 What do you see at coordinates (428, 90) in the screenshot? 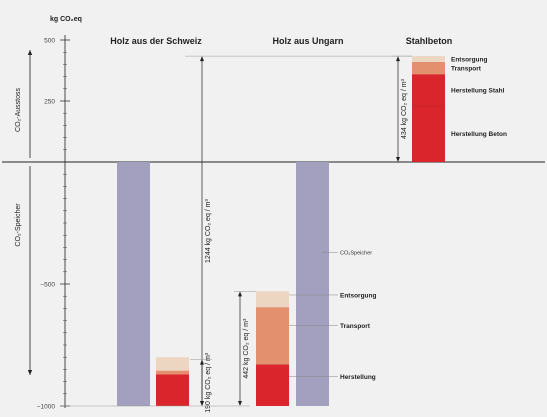
I see `segment-herstellung-stahl` at bounding box center [428, 90].